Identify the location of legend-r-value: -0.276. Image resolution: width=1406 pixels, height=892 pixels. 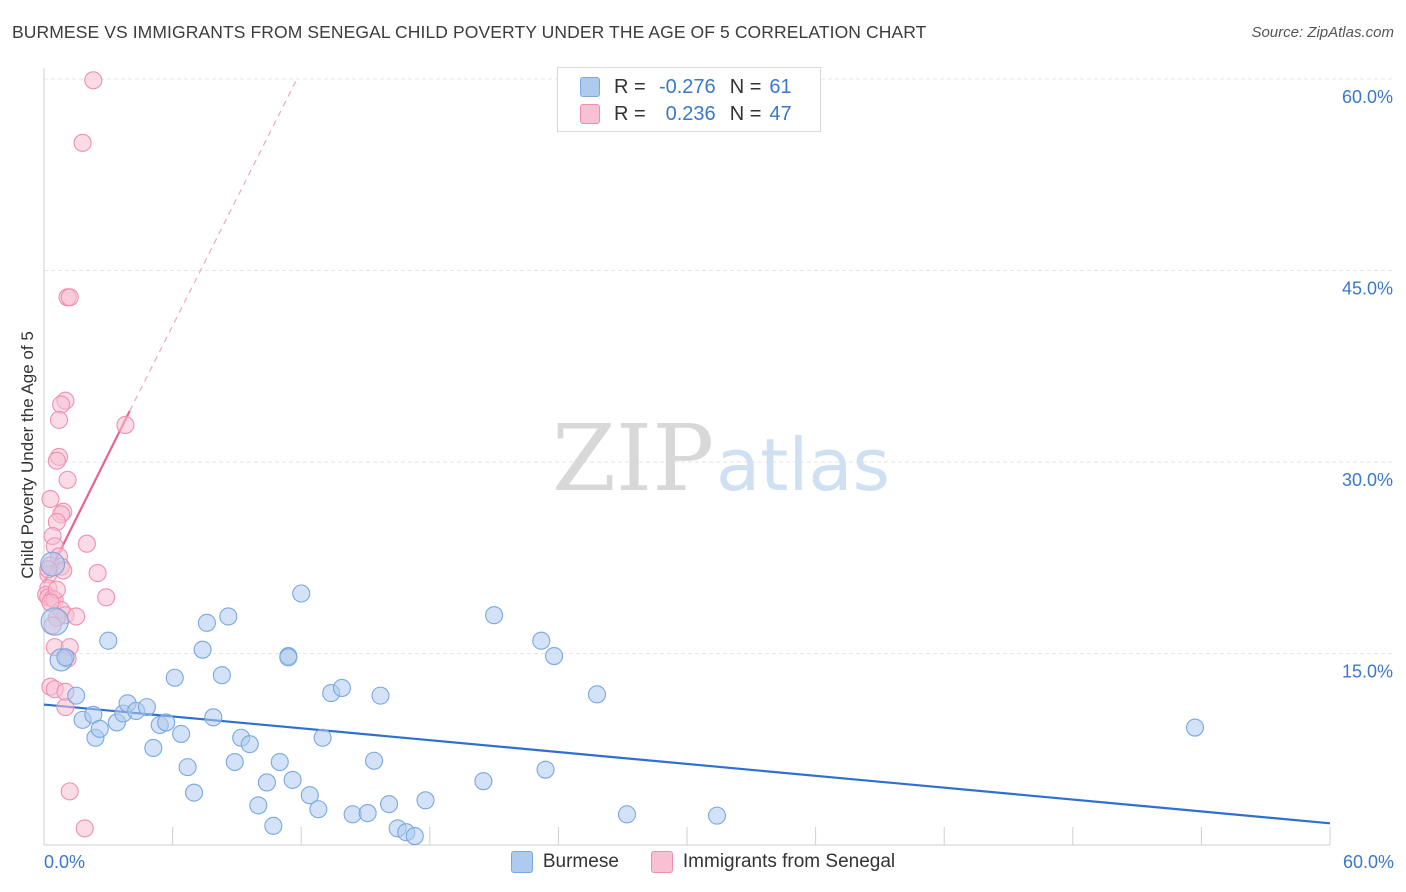
(687, 86).